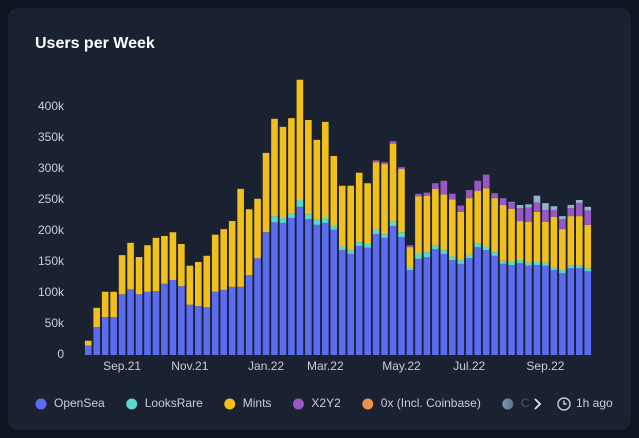  What do you see at coordinates (538, 404) in the screenshot?
I see `legend-next` at bounding box center [538, 404].